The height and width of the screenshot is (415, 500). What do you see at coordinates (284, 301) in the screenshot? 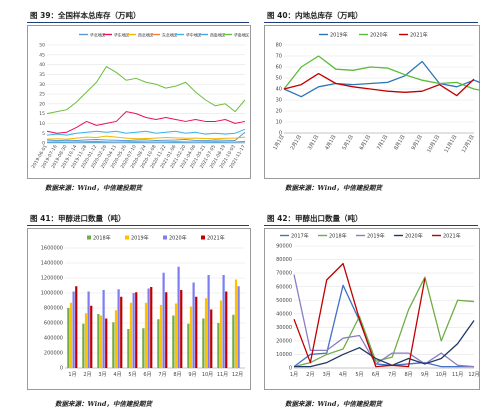
I see `y-tick-label: 50000` at bounding box center [284, 301].